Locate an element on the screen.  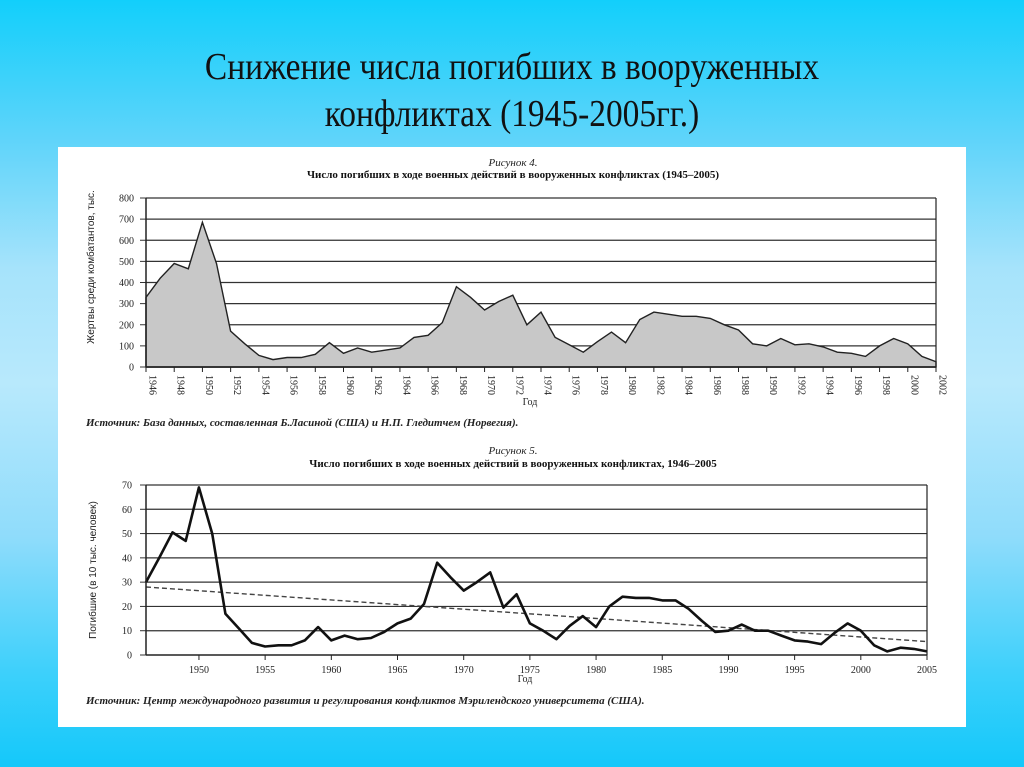
x-tick-label: 1972 is located at coordinates (518, 385).